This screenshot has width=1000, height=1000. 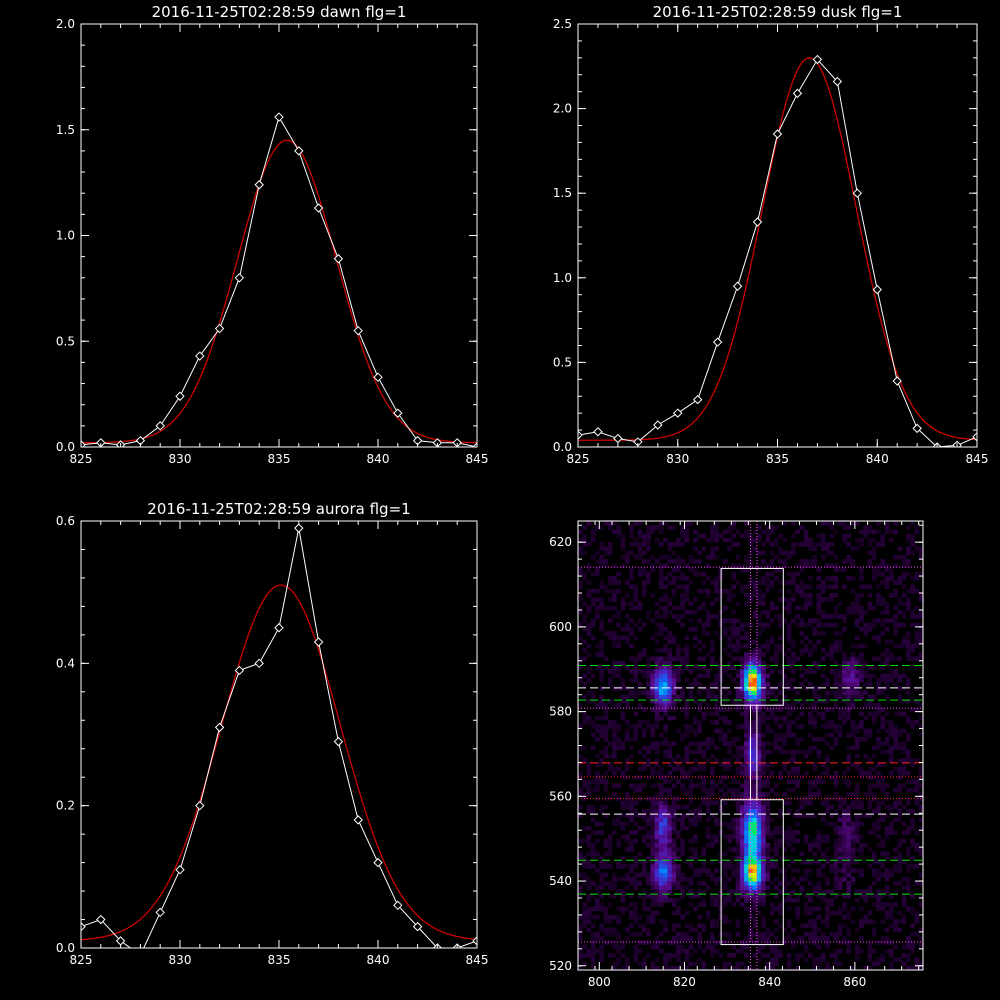 What do you see at coordinates (560, 712) in the screenshot?
I see `image-y-tick-label: 580` at bounding box center [560, 712].